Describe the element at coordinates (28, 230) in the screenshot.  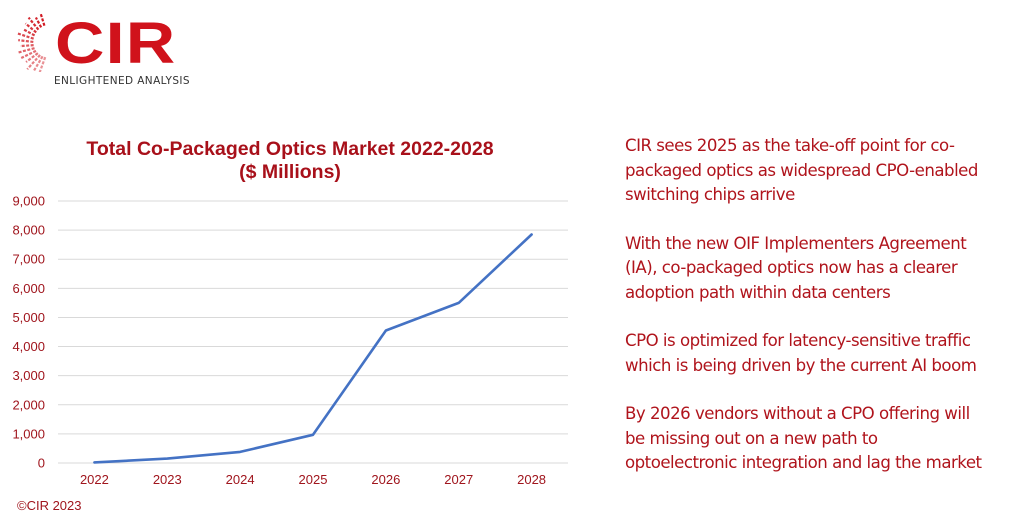
I see `y-tick-label: 8,000` at that location.